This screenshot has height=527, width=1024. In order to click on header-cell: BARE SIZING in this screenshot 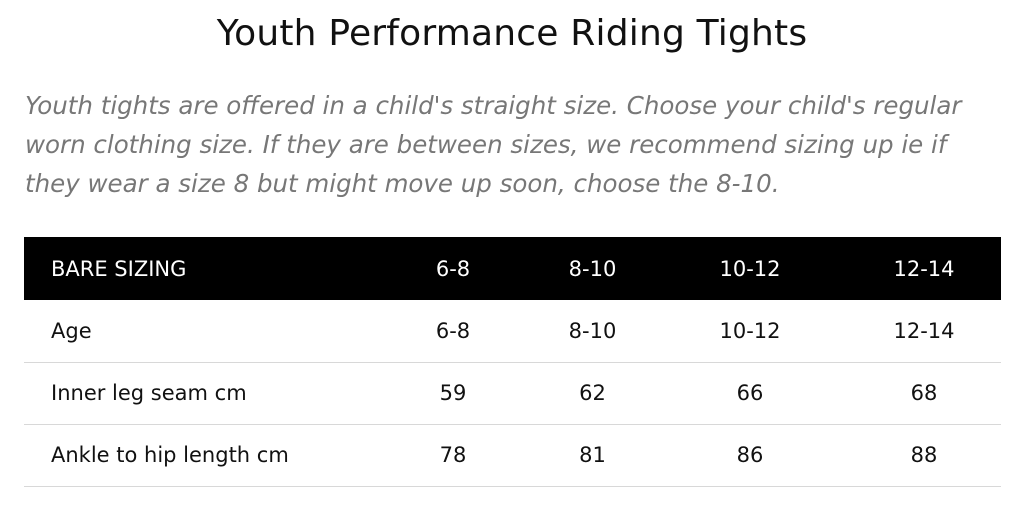, I will do `click(119, 268)`.